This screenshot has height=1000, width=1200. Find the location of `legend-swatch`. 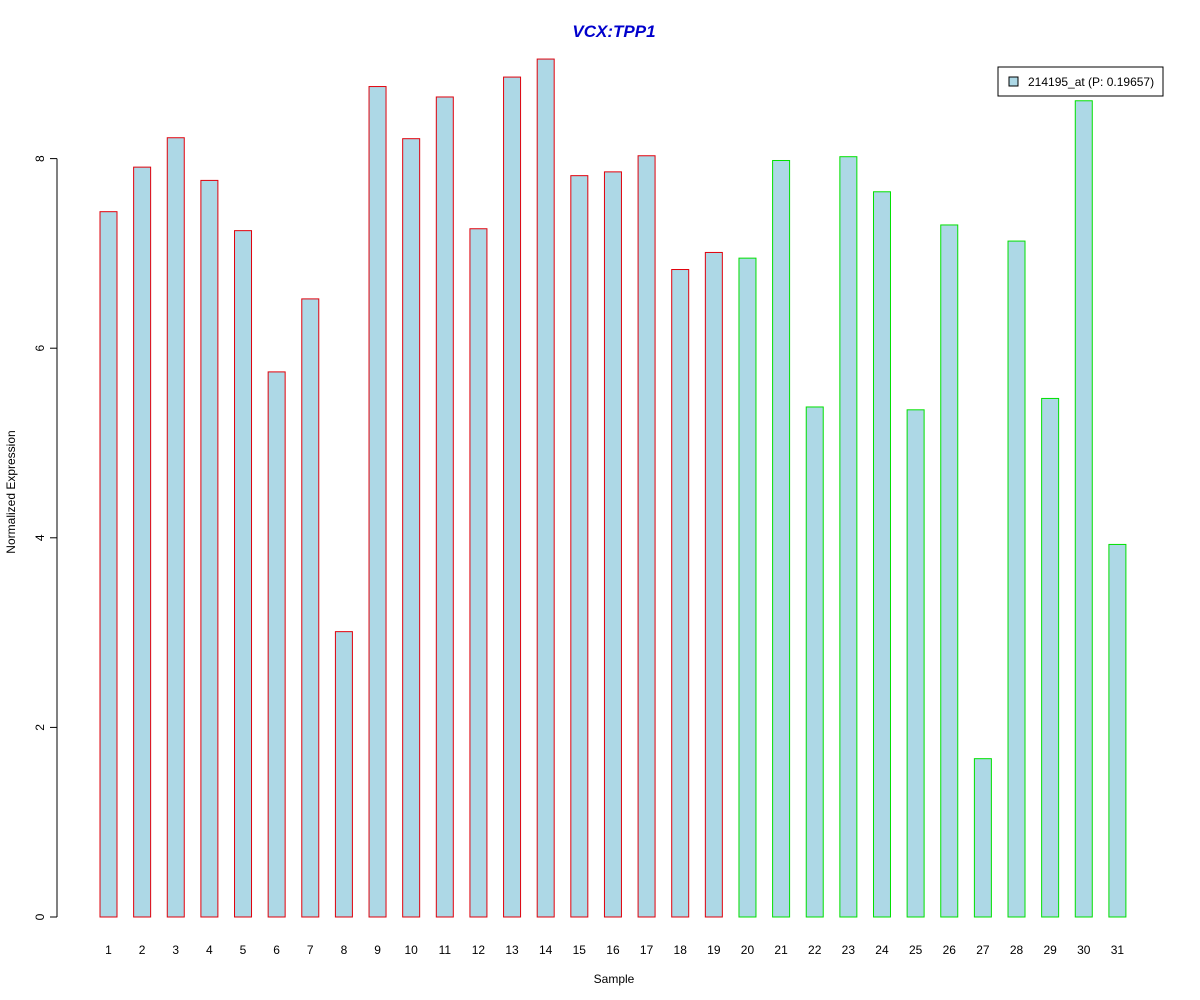

legend-swatch is located at coordinates (1013, 81).